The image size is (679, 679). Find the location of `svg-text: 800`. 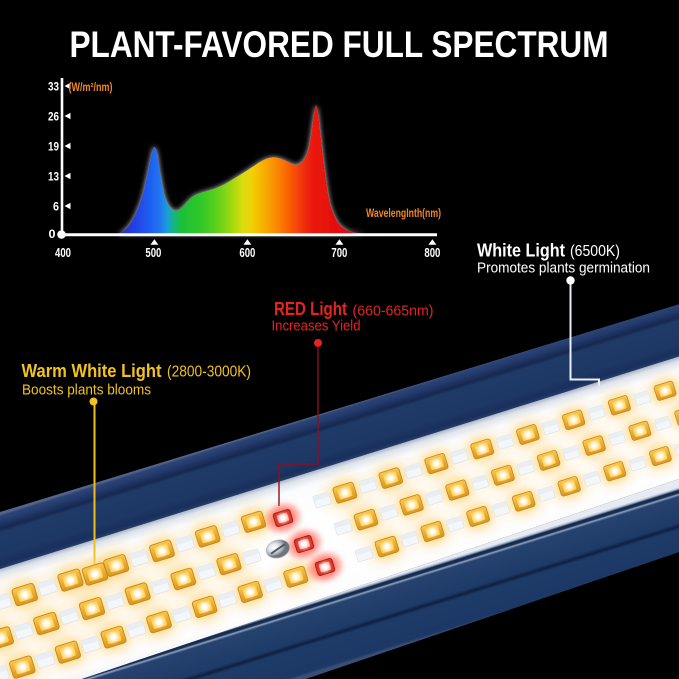

svg-text: 800 is located at coordinates (432, 253).